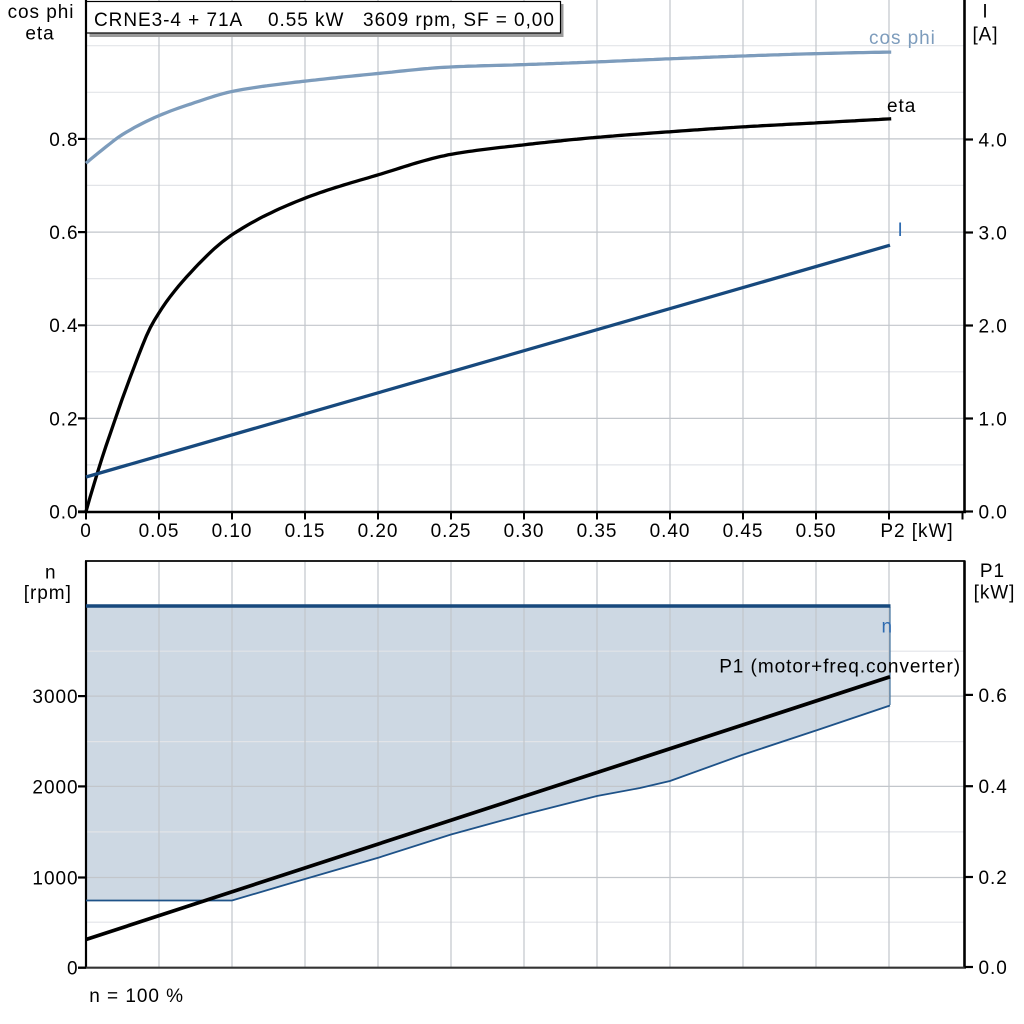  What do you see at coordinates (993, 234) in the screenshot?
I see `svg-text: 3.0` at bounding box center [993, 234].